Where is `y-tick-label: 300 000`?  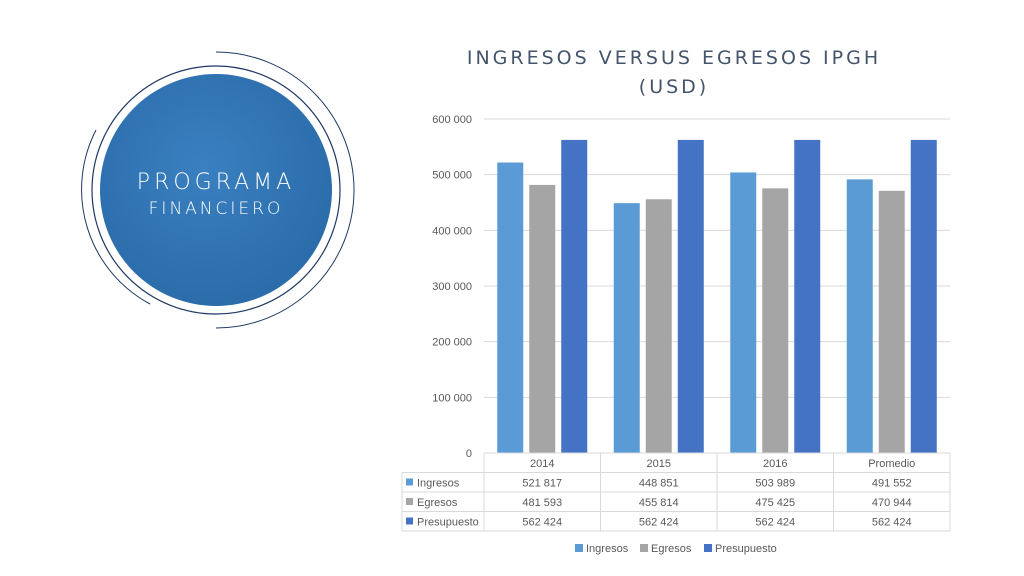
y-tick-label: 300 000 is located at coordinates (452, 287).